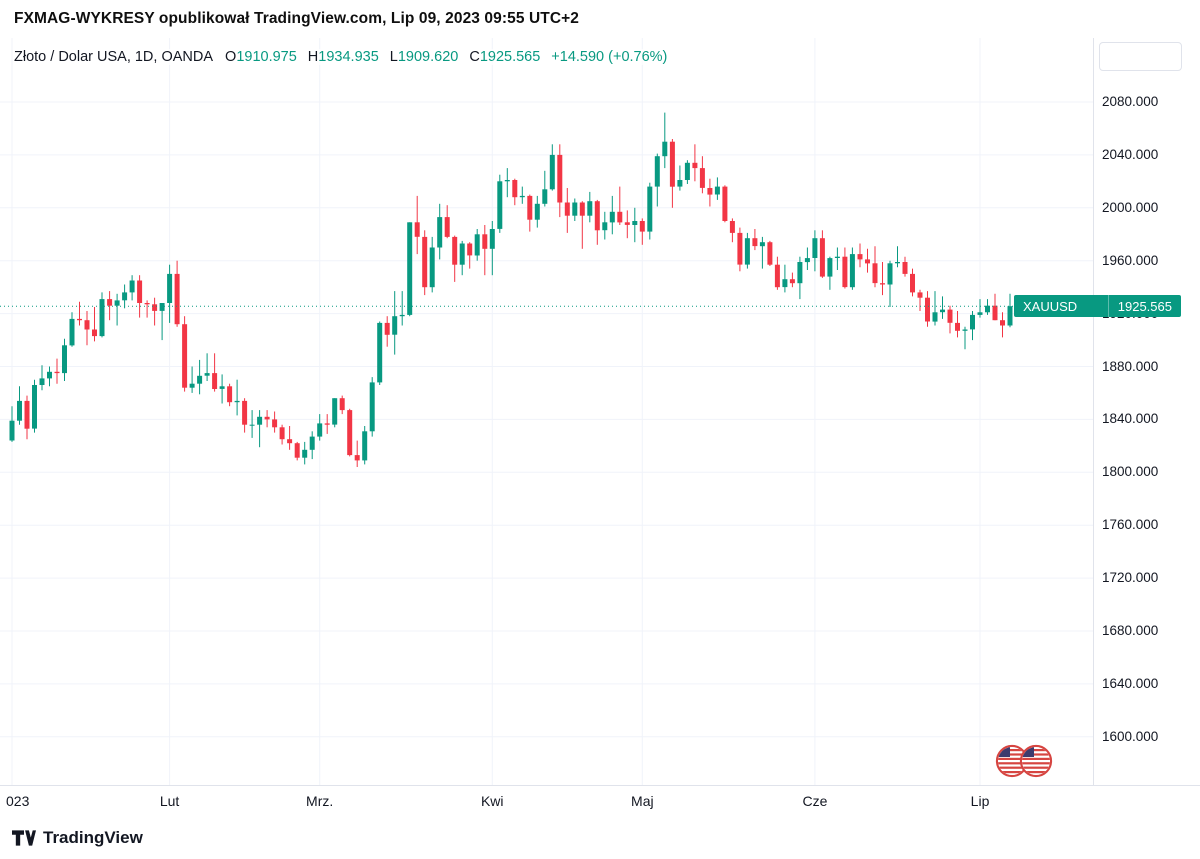 This screenshot has width=1200, height=859. I want to click on open-label: O, so click(231, 57).